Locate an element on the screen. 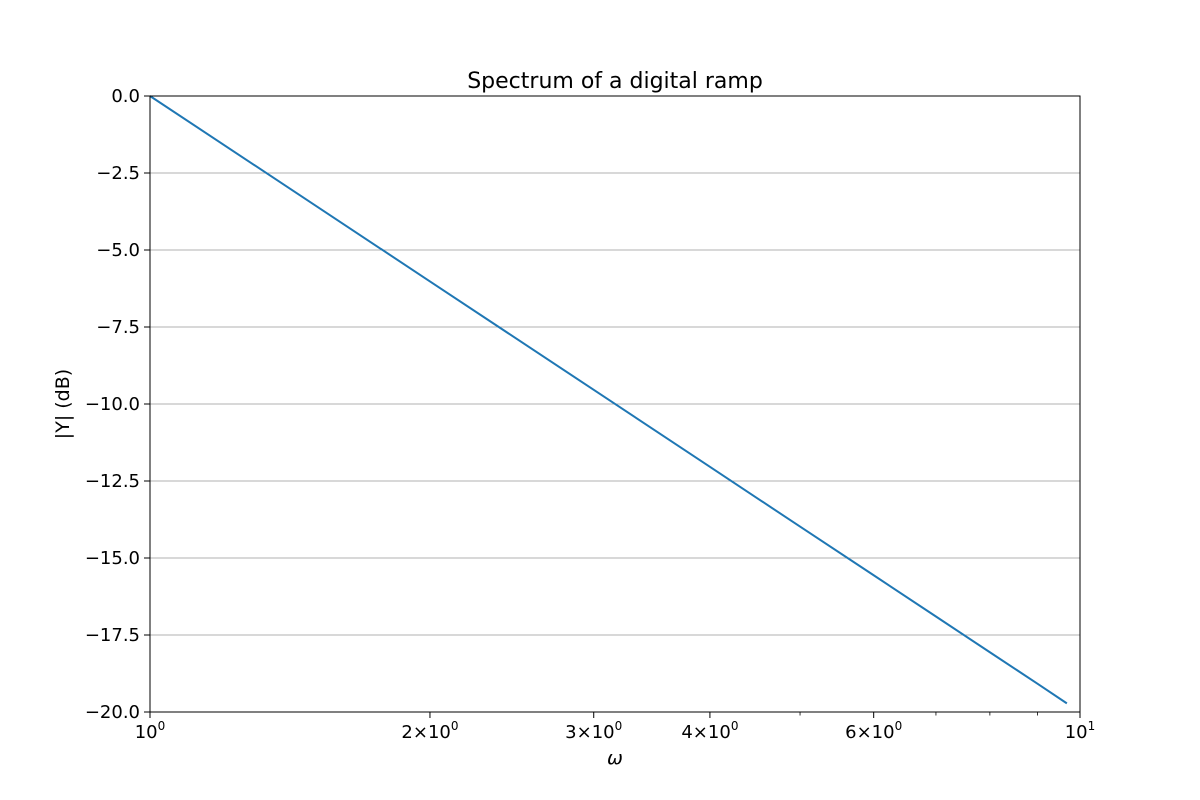  x-tick-label: 6×100 is located at coordinates (873, 731).